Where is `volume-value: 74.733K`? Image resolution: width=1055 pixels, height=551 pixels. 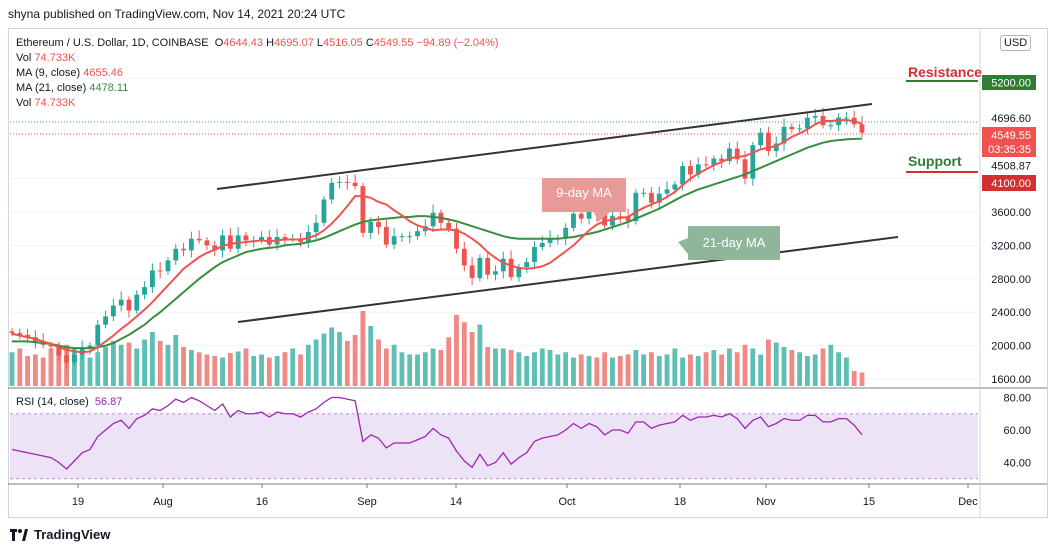
volume-value: 74.733K is located at coordinates (55, 58).